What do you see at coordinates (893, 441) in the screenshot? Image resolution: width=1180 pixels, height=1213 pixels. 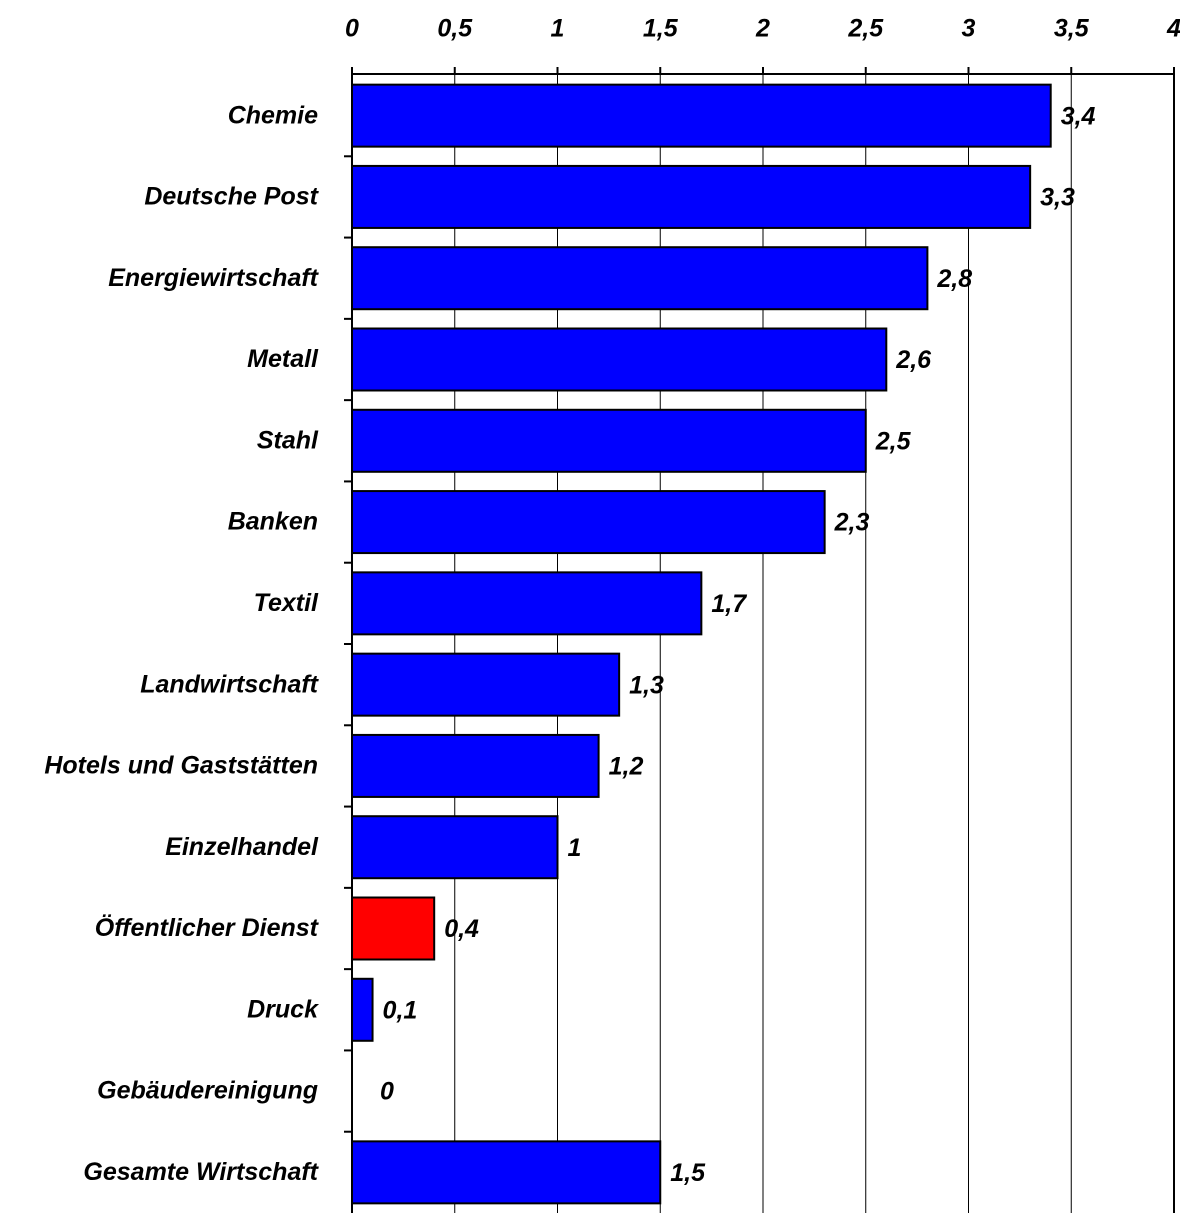 I see `value-label: 2,5` at bounding box center [893, 441].